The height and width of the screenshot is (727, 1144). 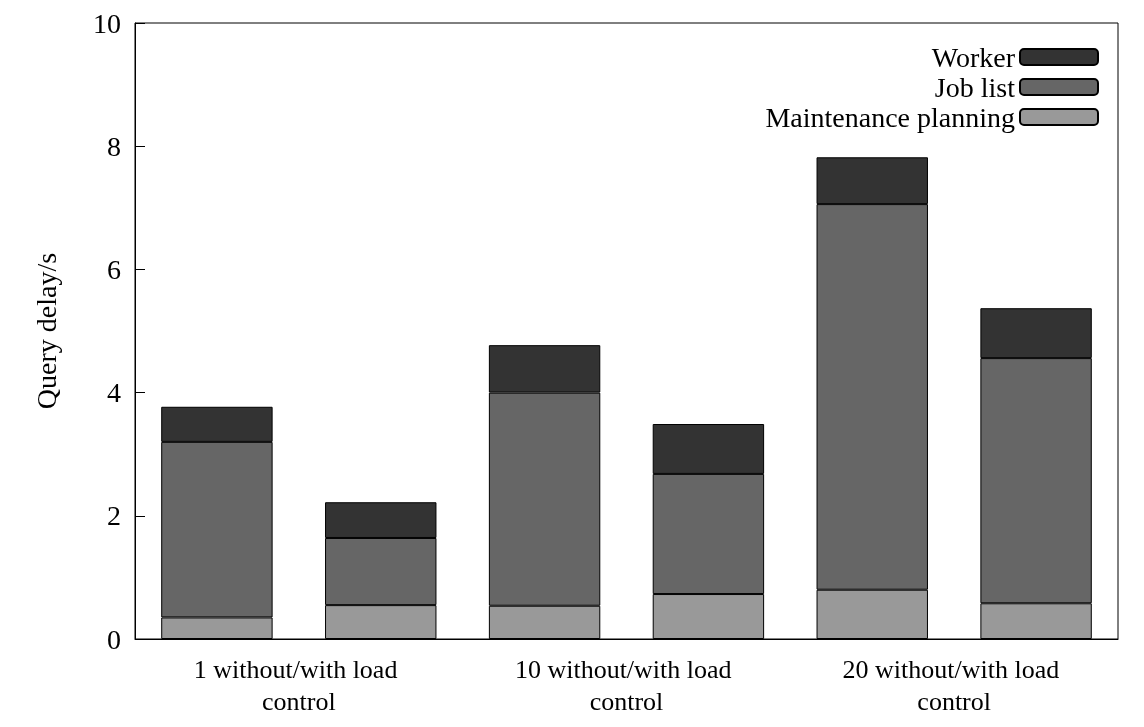 I want to click on y-tick-label: 0, so click(x=114, y=639).